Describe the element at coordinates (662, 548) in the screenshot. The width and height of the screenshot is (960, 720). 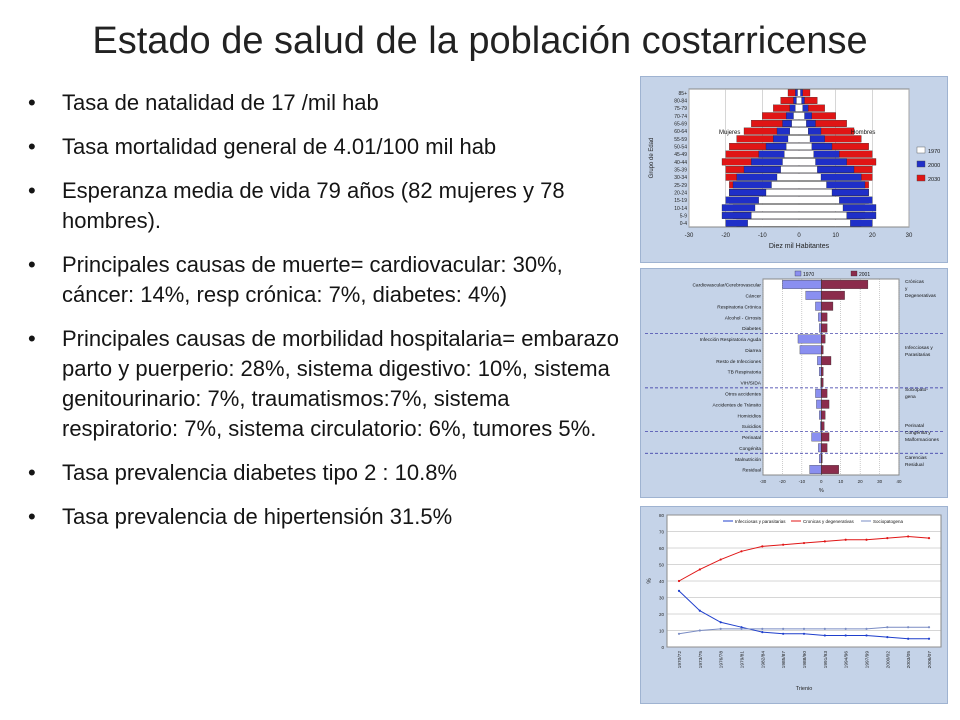
I see `y-tick-label: 60` at that location.